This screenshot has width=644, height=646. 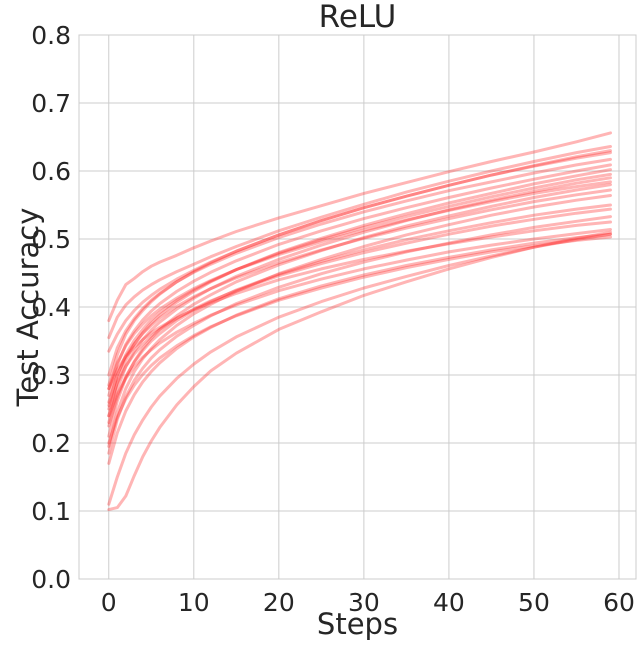 I want to click on x-tick-label: 50, so click(x=534, y=602).